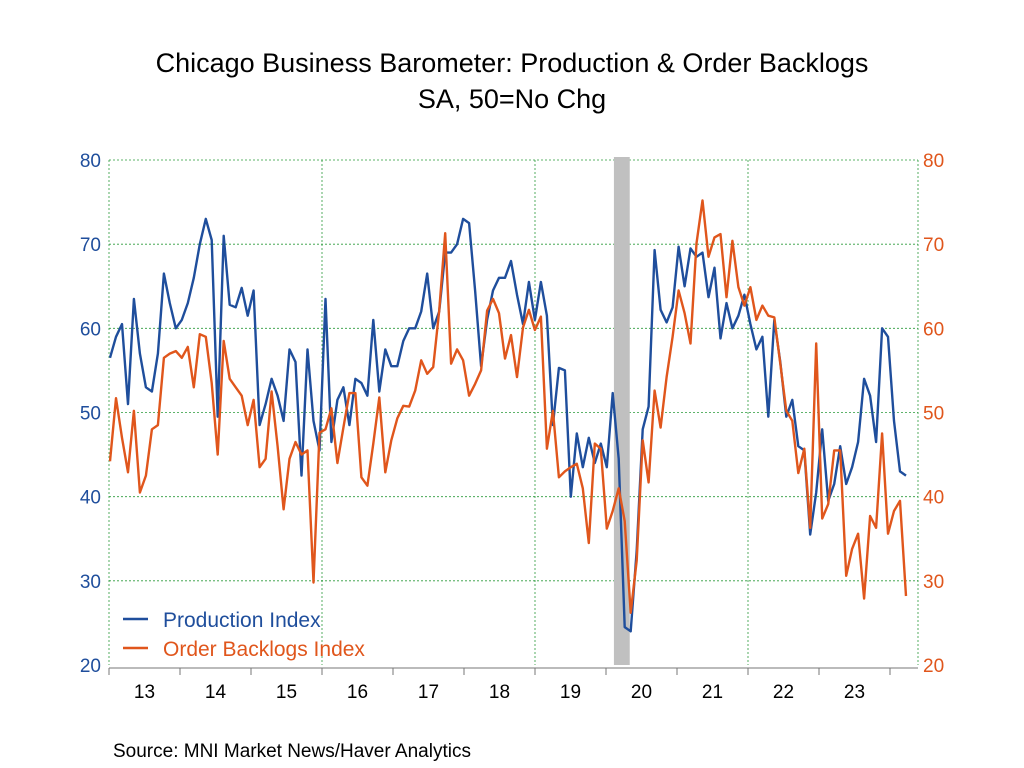 This screenshot has width=1024, height=768. Describe the element at coordinates (292, 751) in the screenshot. I see `source-note: Source: MNI Market News/Haver Analytics` at that location.